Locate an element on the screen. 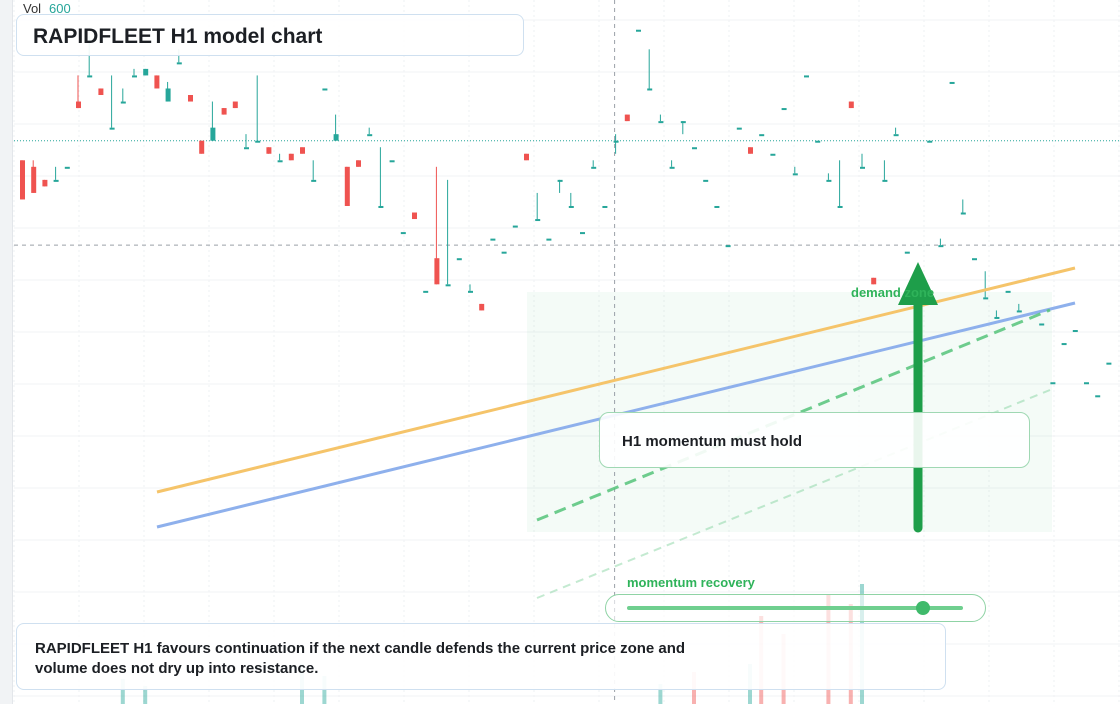  momentum-slider-handle is located at coordinates (922, 608).